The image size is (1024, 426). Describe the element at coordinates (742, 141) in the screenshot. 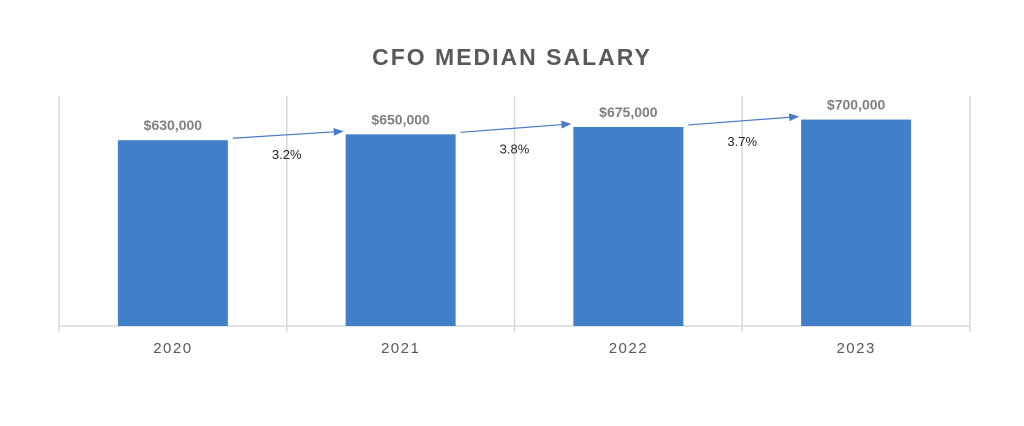

I see `growth-label-2022-2023: 3.7%` at that location.